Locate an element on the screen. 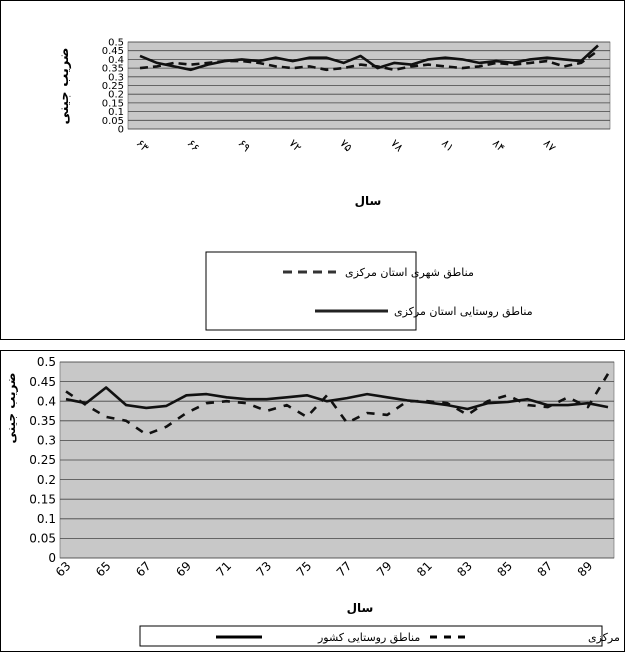 Image resolution: width=625 pixels, height=652 pixels. chart-1-x-axis-title: سال is located at coordinates (368, 201).